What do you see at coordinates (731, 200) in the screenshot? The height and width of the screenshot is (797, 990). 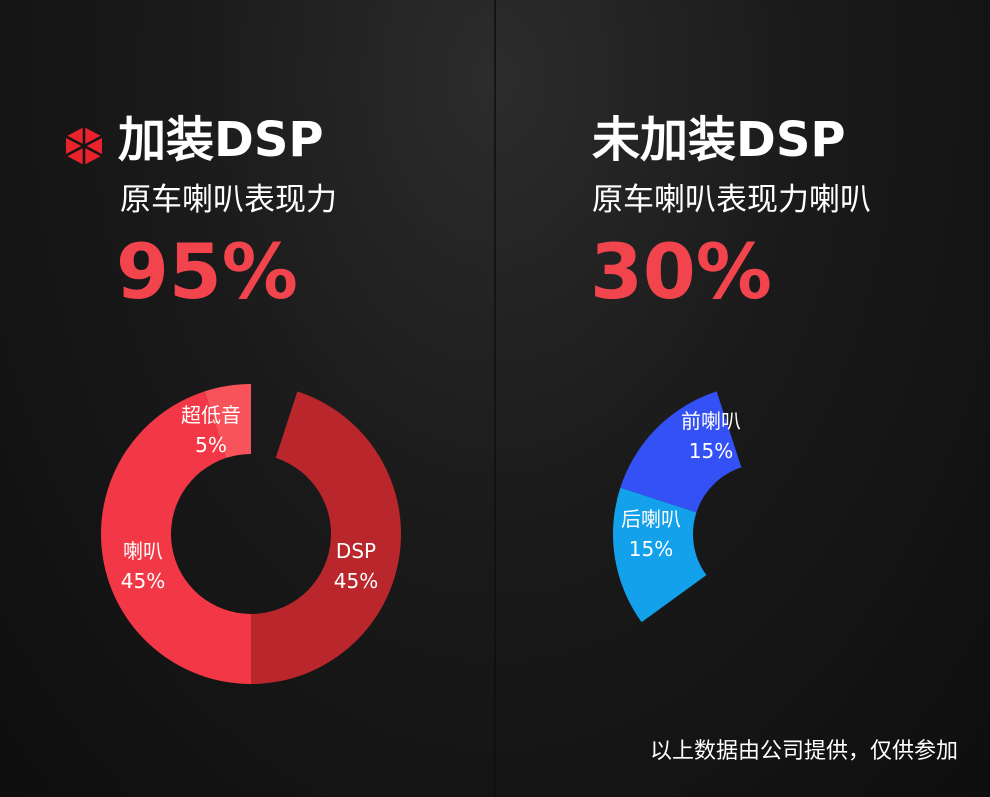 I see `subtitle-without-dsp: 原车喇叭表现力喇叭` at bounding box center [731, 200].